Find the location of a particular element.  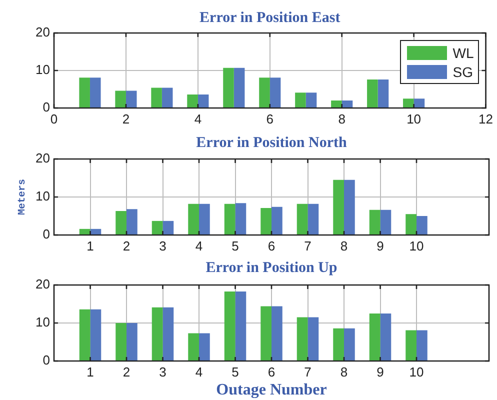

x-tick-label: 12 is located at coordinates (486, 118).